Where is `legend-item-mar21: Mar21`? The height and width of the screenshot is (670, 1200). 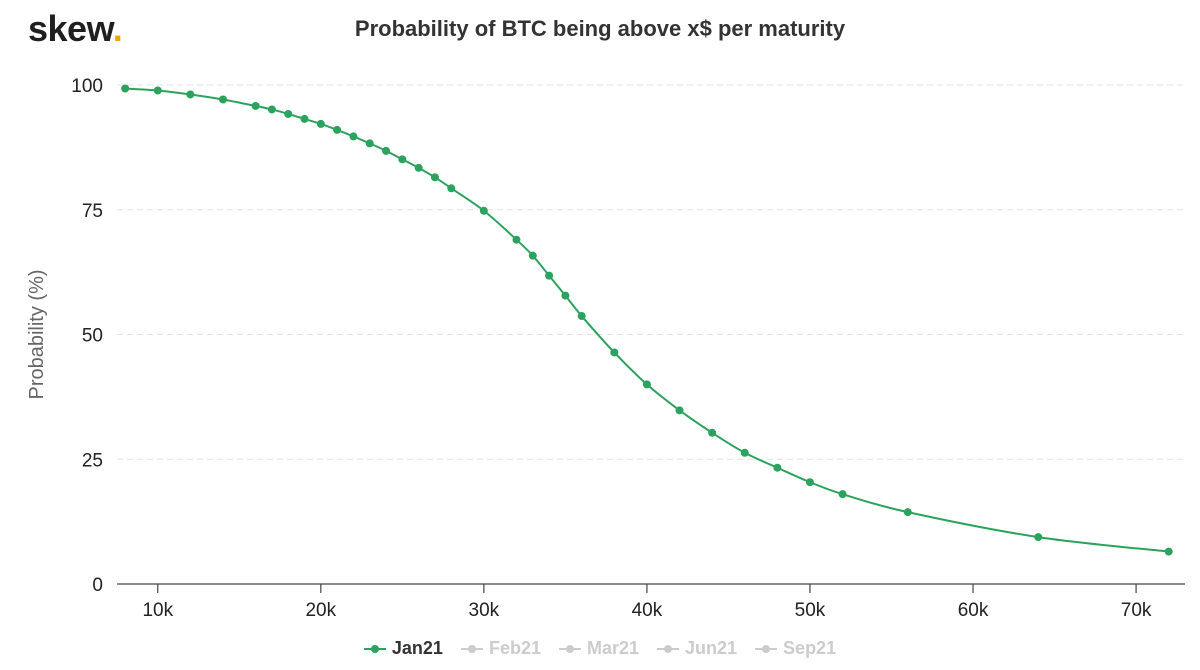
legend-item-mar21: Mar21 is located at coordinates (599, 648).